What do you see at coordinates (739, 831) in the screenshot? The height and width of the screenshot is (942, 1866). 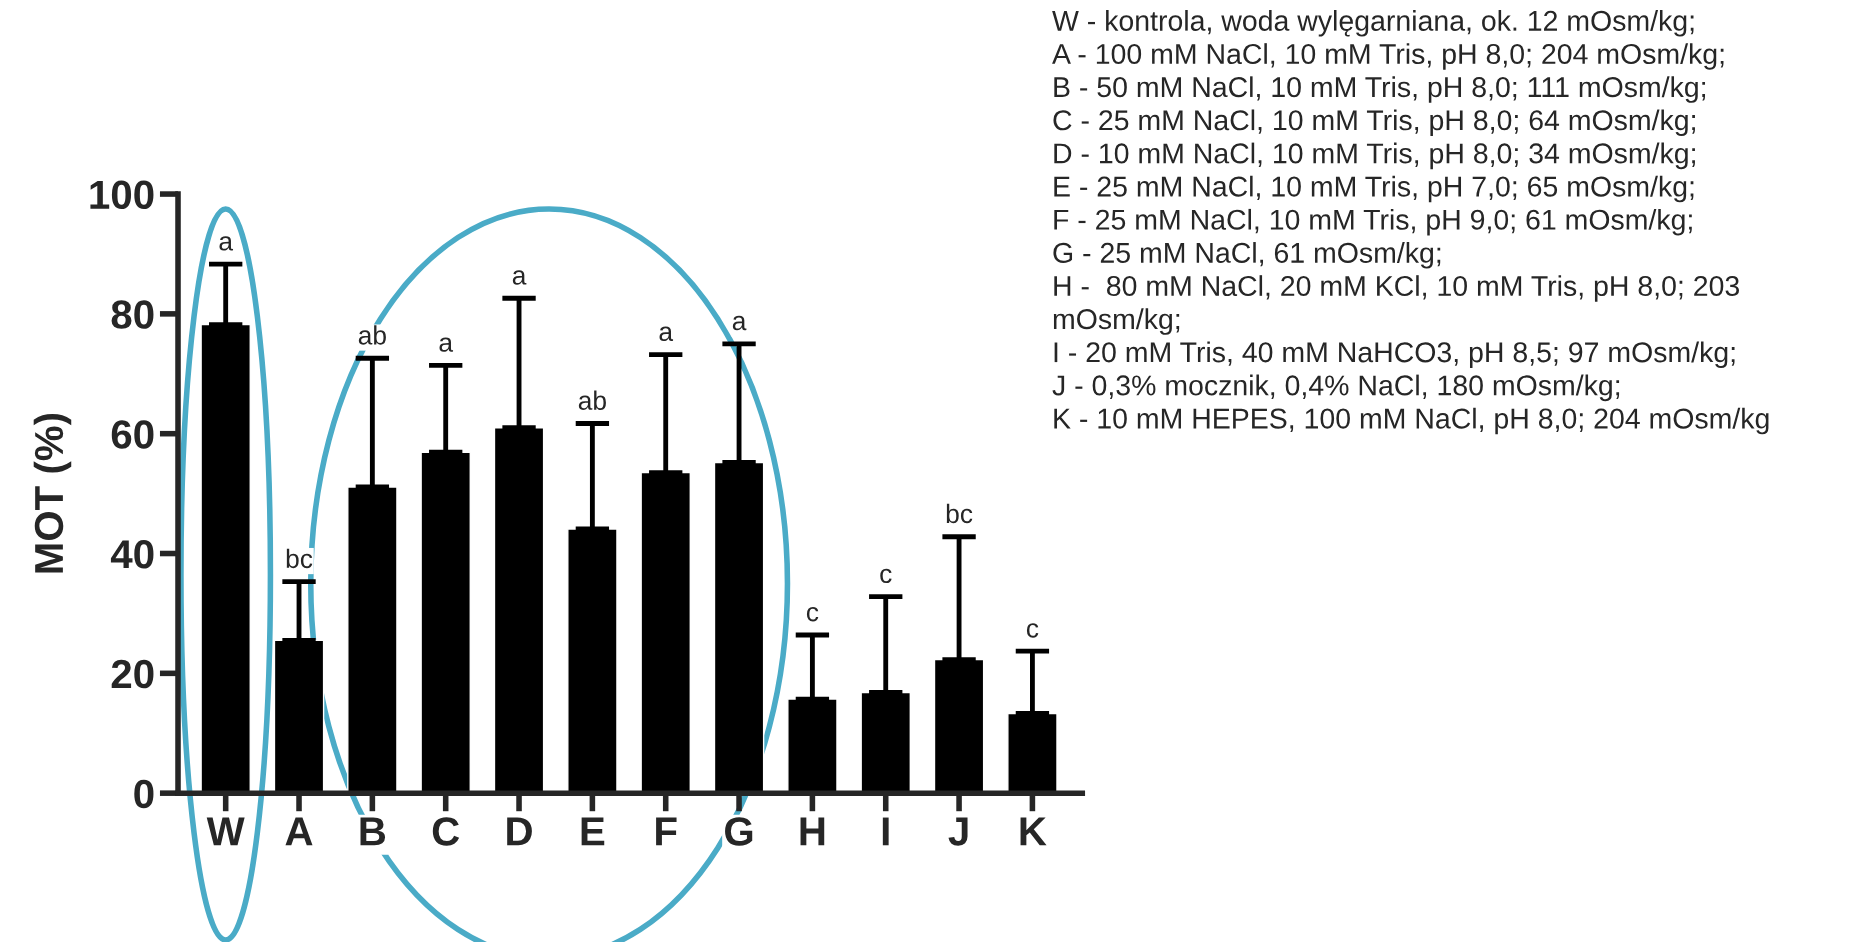 I see `x-tick-label: G` at bounding box center [739, 831].